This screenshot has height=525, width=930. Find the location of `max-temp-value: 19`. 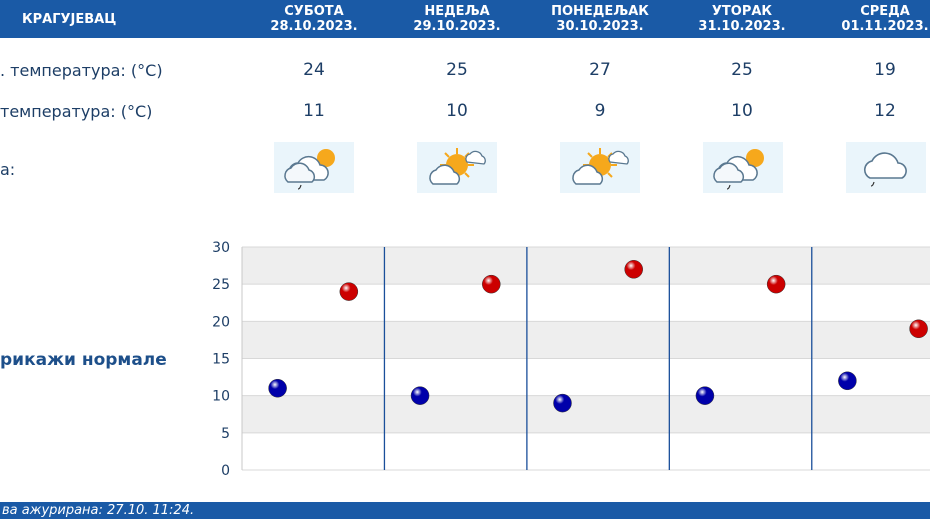

max-temp-value: 19 is located at coordinates (885, 70).